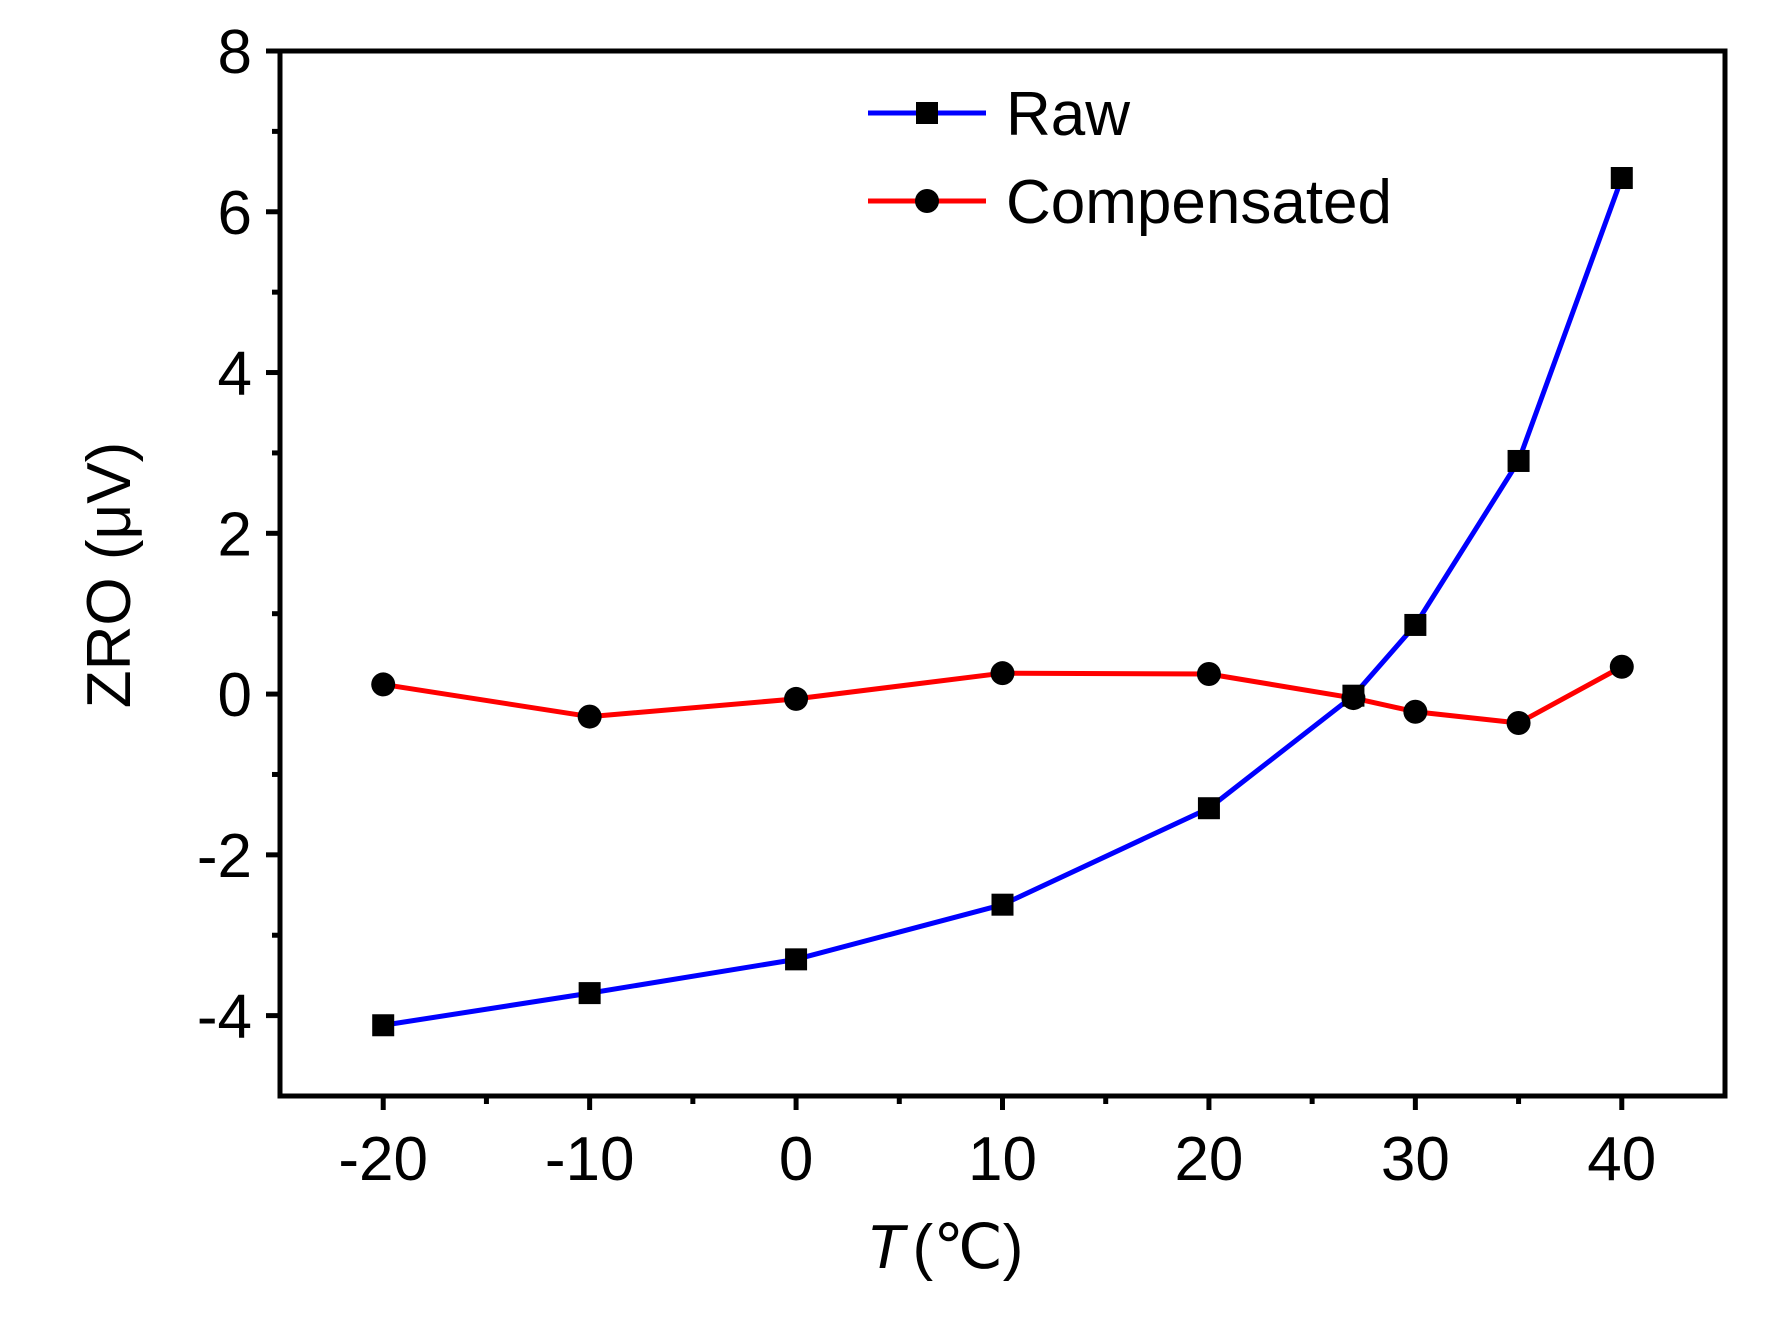 This screenshot has height=1328, width=1792. I want to click on y-tick-label: -4, so click(224, 1017).